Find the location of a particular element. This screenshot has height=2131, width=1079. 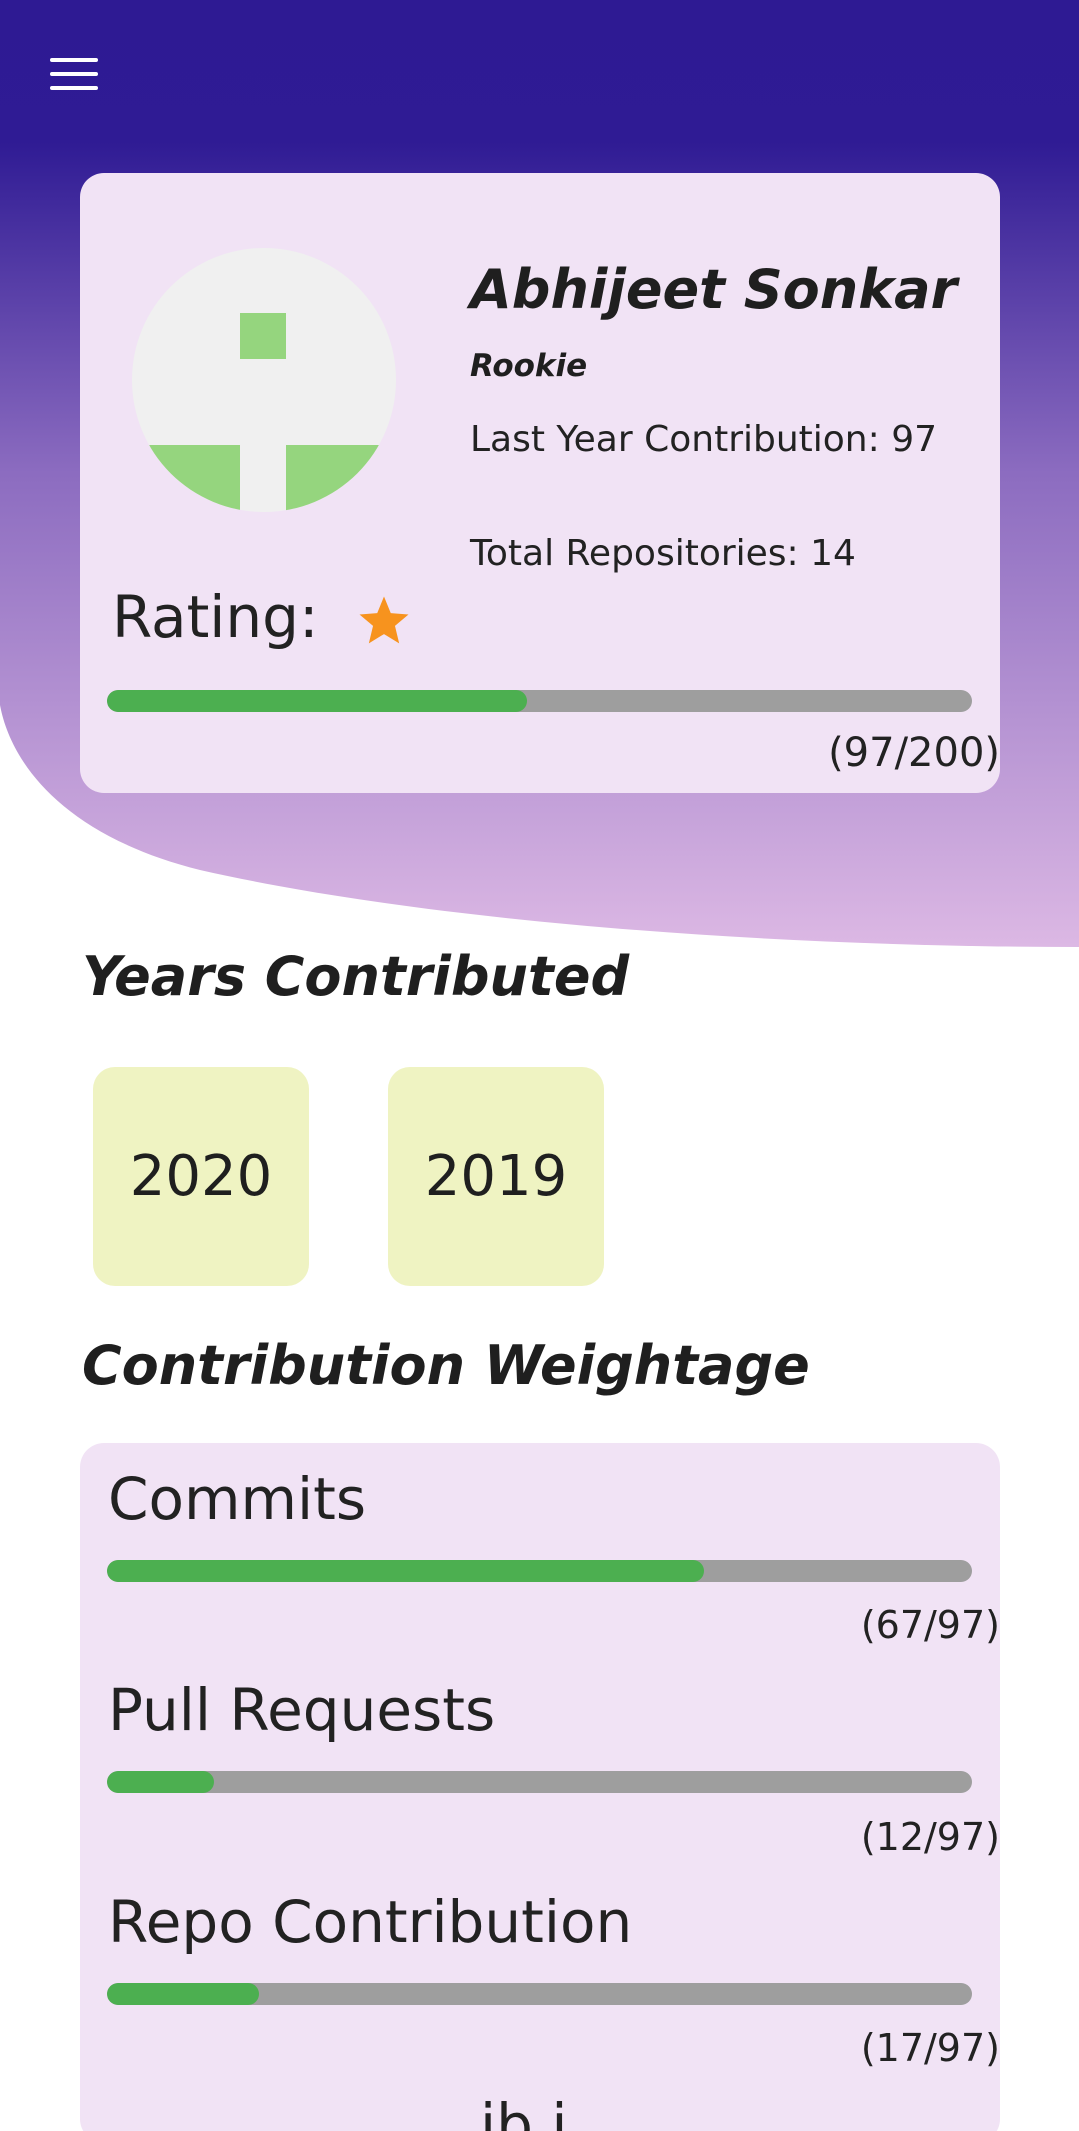

contribution-weightage-title: Contribution Weightage is located at coordinates (446, 1365).